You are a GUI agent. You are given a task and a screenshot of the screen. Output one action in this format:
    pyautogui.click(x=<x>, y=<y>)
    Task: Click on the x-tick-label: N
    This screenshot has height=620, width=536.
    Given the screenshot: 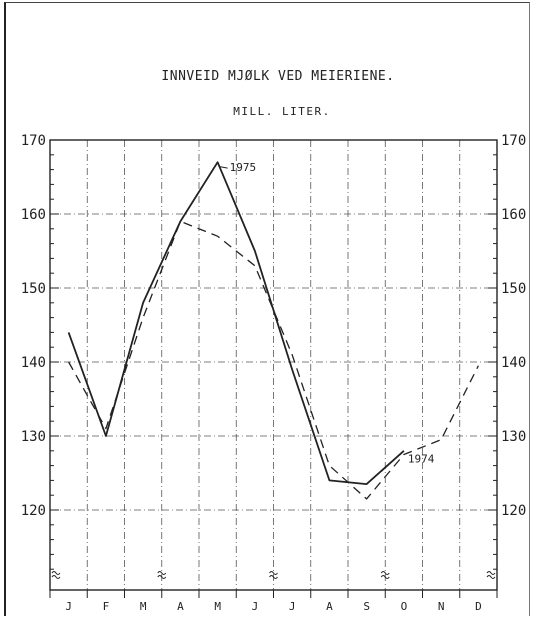 What is the action you would take?
    pyautogui.click(x=441, y=606)
    